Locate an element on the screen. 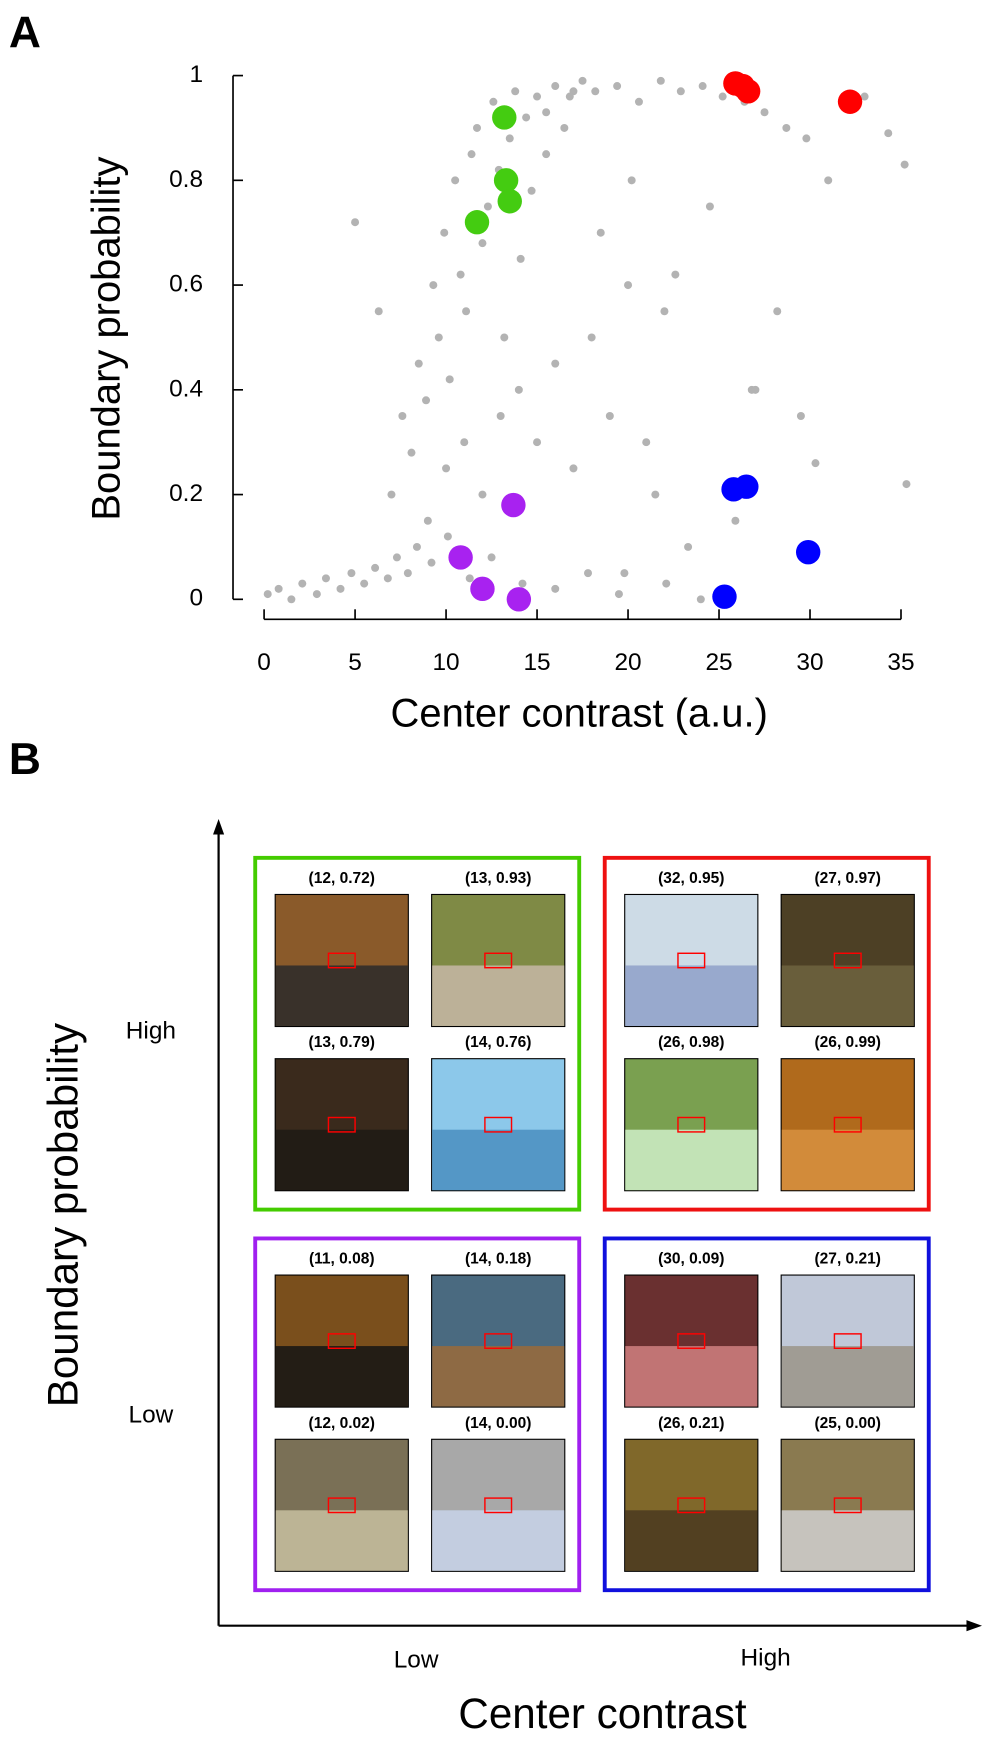 The height and width of the screenshot is (1739, 982). y-tick-label: 0 is located at coordinates (196, 598).